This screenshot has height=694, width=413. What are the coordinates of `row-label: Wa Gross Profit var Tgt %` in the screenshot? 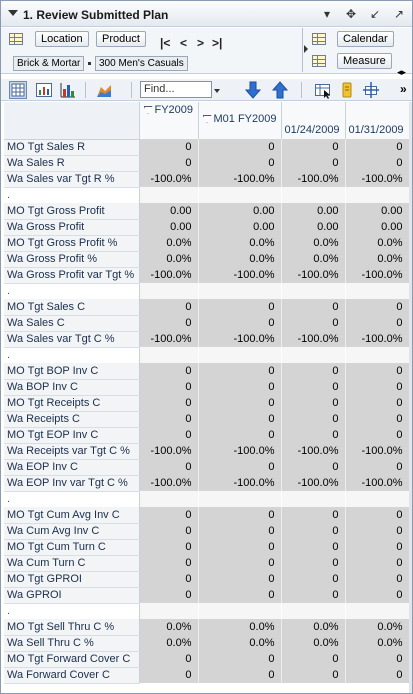 It's located at (72, 275).